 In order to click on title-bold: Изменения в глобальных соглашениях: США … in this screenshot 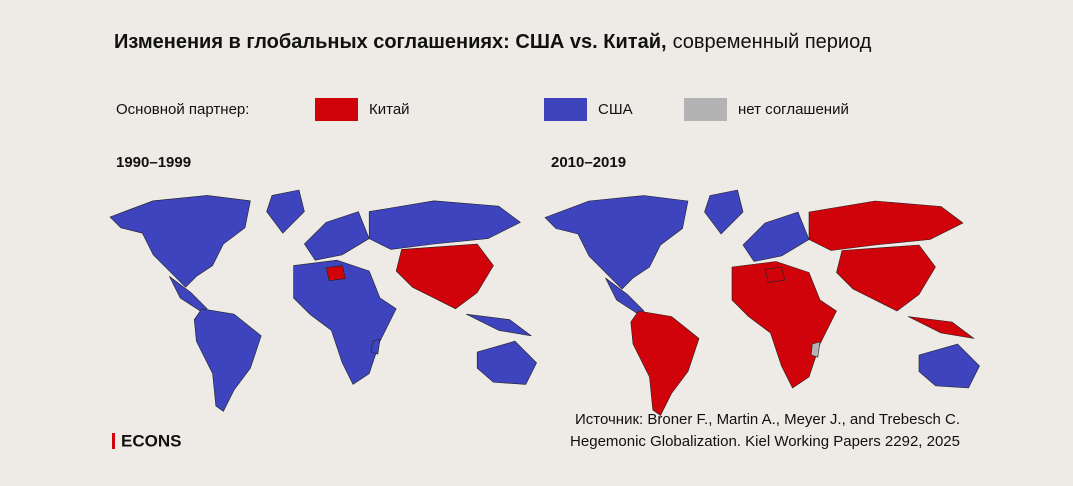, I will do `click(390, 42)`.